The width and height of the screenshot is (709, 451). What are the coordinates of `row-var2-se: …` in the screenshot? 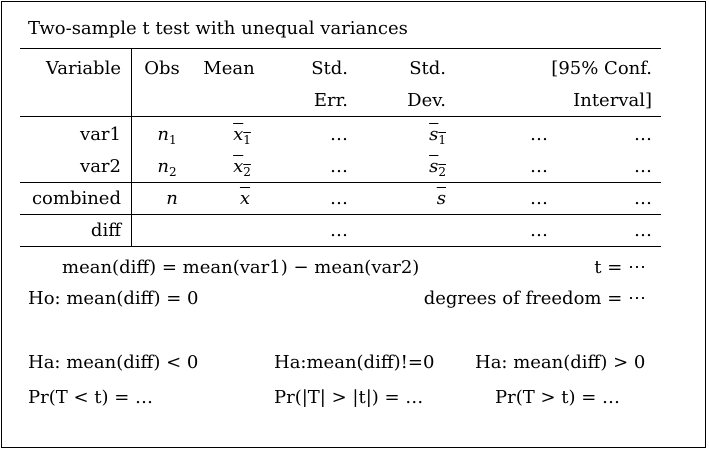 It's located at (339, 166).